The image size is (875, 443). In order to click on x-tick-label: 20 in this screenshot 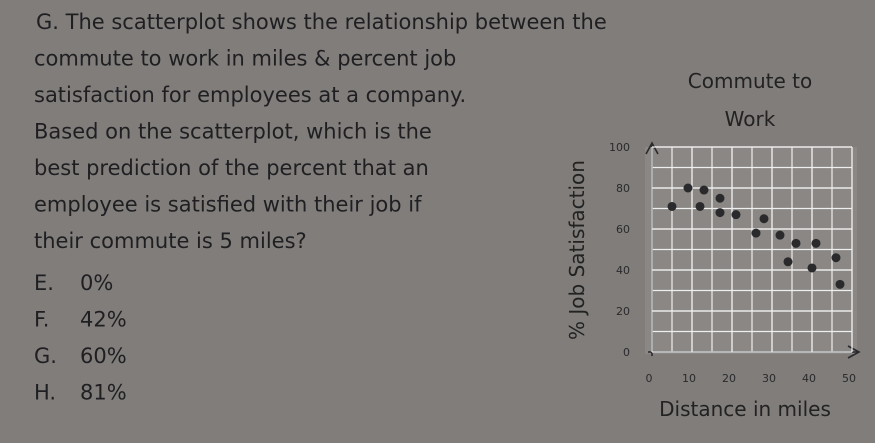, I will do `click(729, 378)`.